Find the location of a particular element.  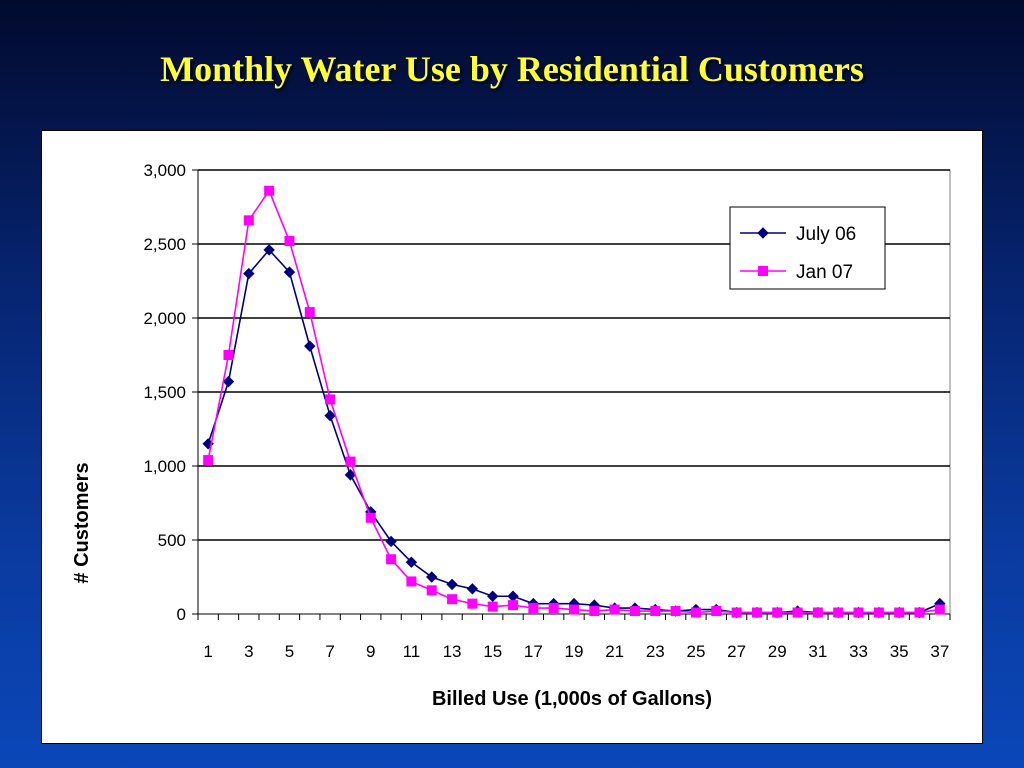

x-tick-label: 9 is located at coordinates (370, 651).